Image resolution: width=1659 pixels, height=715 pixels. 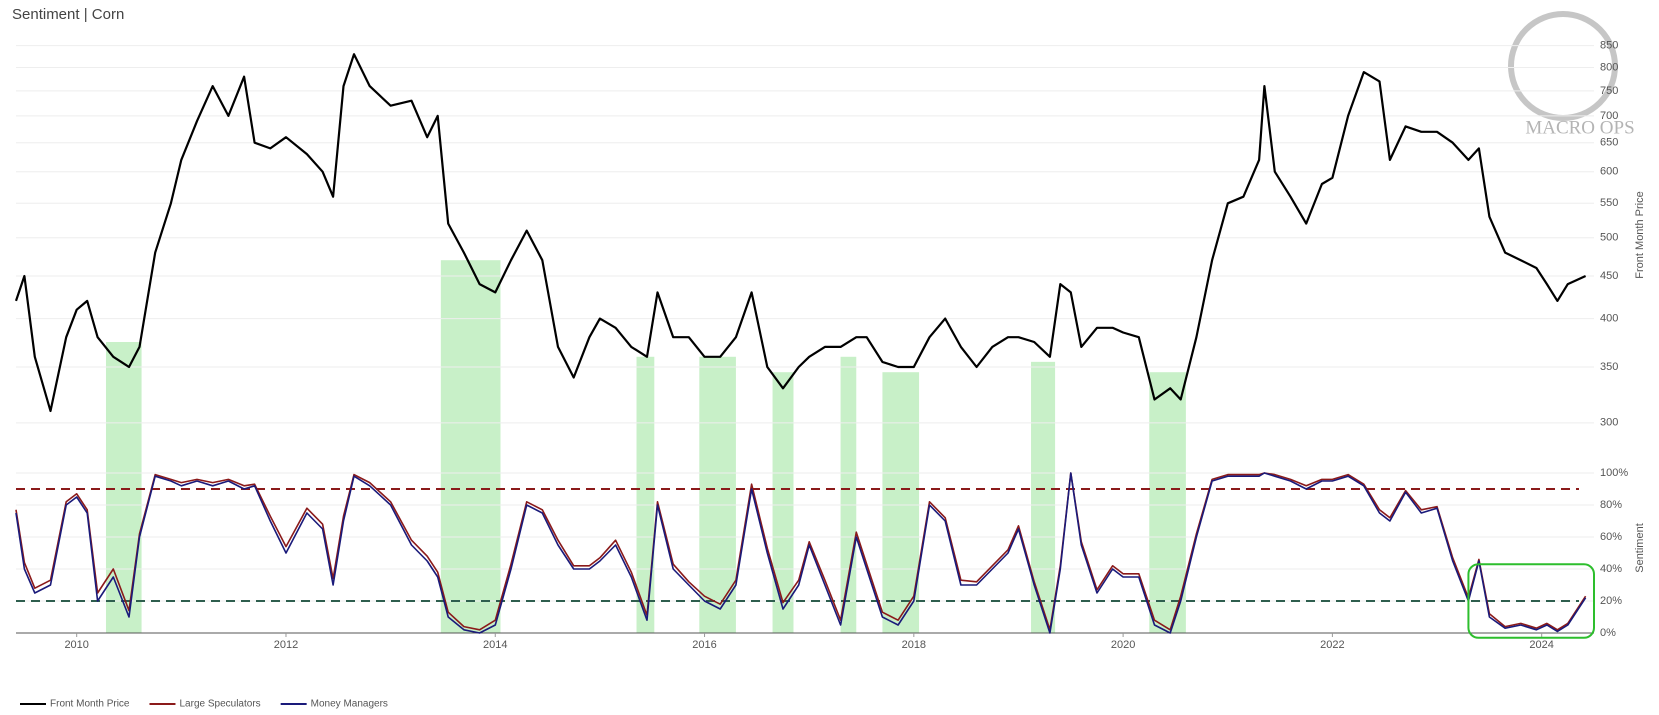 What do you see at coordinates (1563, 66) in the screenshot?
I see `logo-ring` at bounding box center [1563, 66].